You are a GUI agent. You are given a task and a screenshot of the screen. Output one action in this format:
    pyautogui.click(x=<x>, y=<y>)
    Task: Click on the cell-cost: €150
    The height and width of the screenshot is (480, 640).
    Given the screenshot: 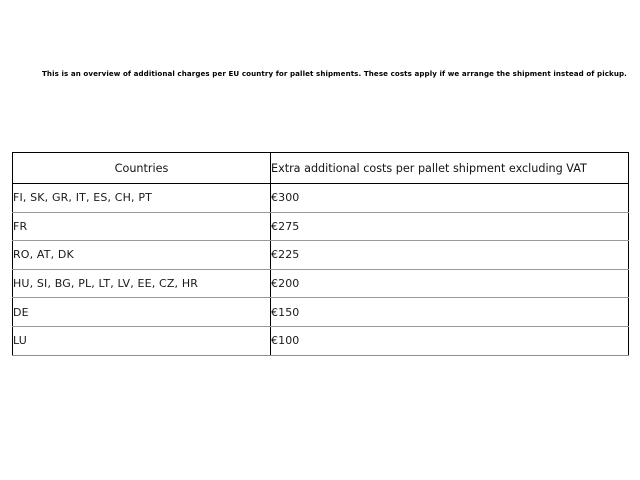 What is the action you would take?
    pyautogui.click(x=449, y=312)
    